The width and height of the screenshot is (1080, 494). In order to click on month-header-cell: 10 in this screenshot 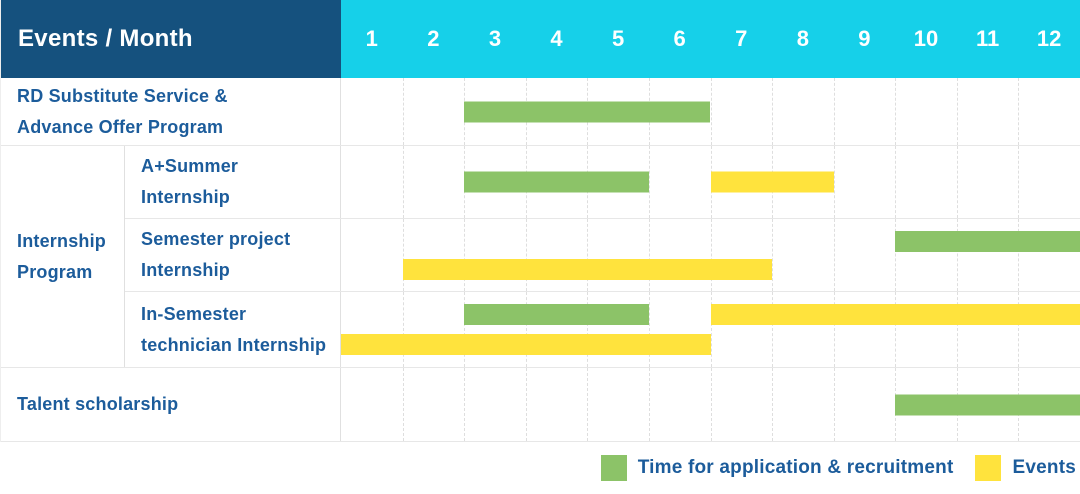, I will do `click(926, 38)`.